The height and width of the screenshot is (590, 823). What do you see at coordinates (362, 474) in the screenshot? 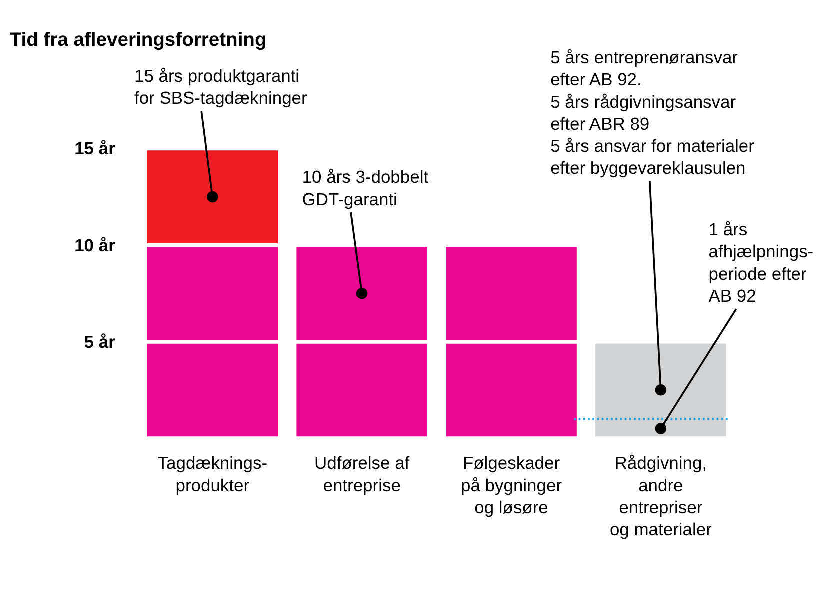
I see `x-tick-label: Udførelse af entreprise` at bounding box center [362, 474].